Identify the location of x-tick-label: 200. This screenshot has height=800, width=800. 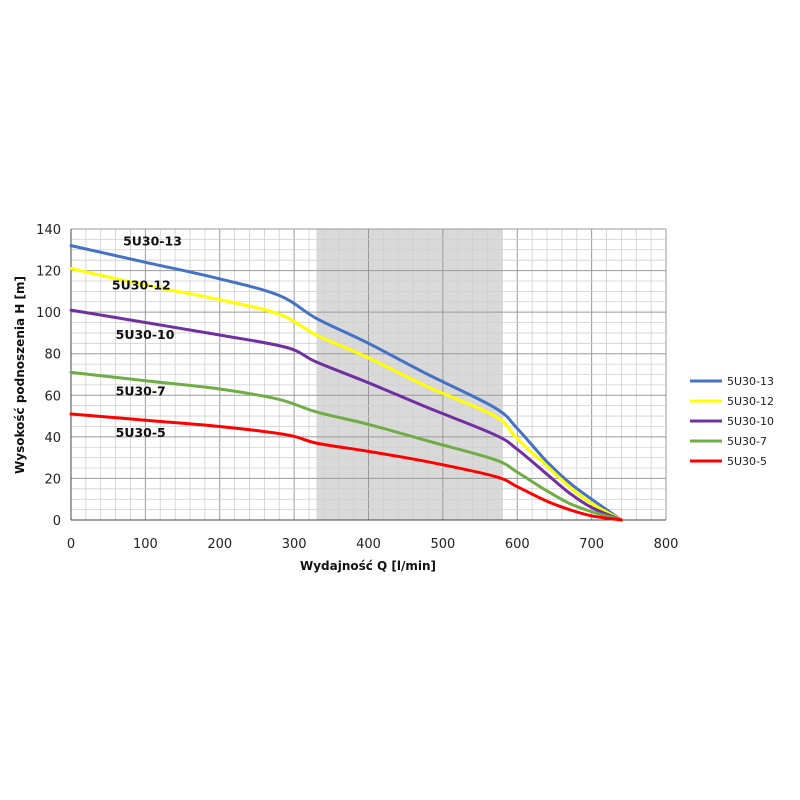
(219, 544).